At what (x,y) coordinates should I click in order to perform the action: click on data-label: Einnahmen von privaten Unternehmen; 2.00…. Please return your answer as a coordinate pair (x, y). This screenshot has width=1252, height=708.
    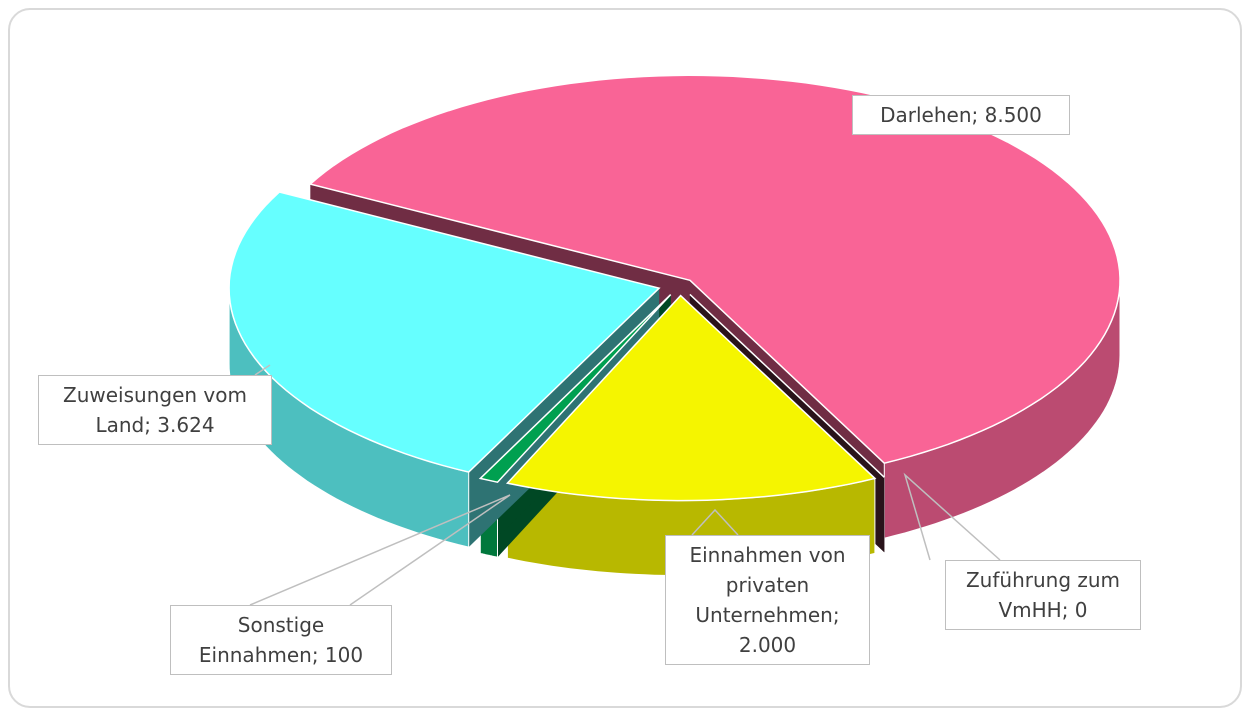
    Looking at the image, I should click on (767, 600).